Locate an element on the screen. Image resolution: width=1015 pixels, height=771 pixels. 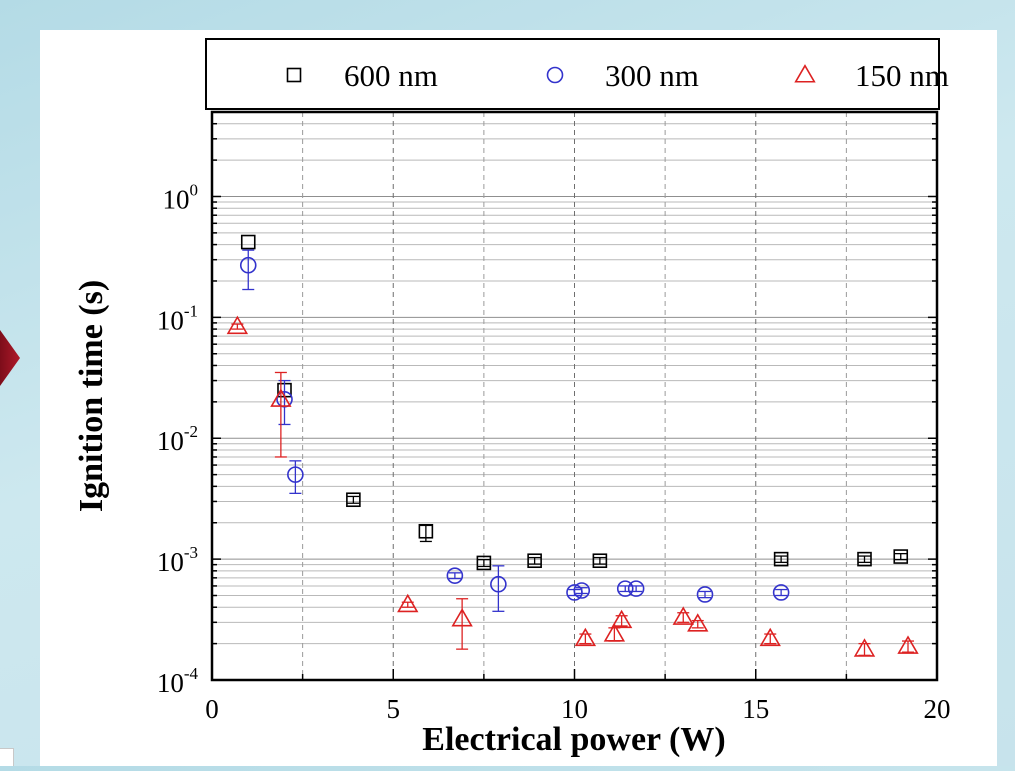
y-tick-label: 10⁰ is located at coordinates (181, 197).